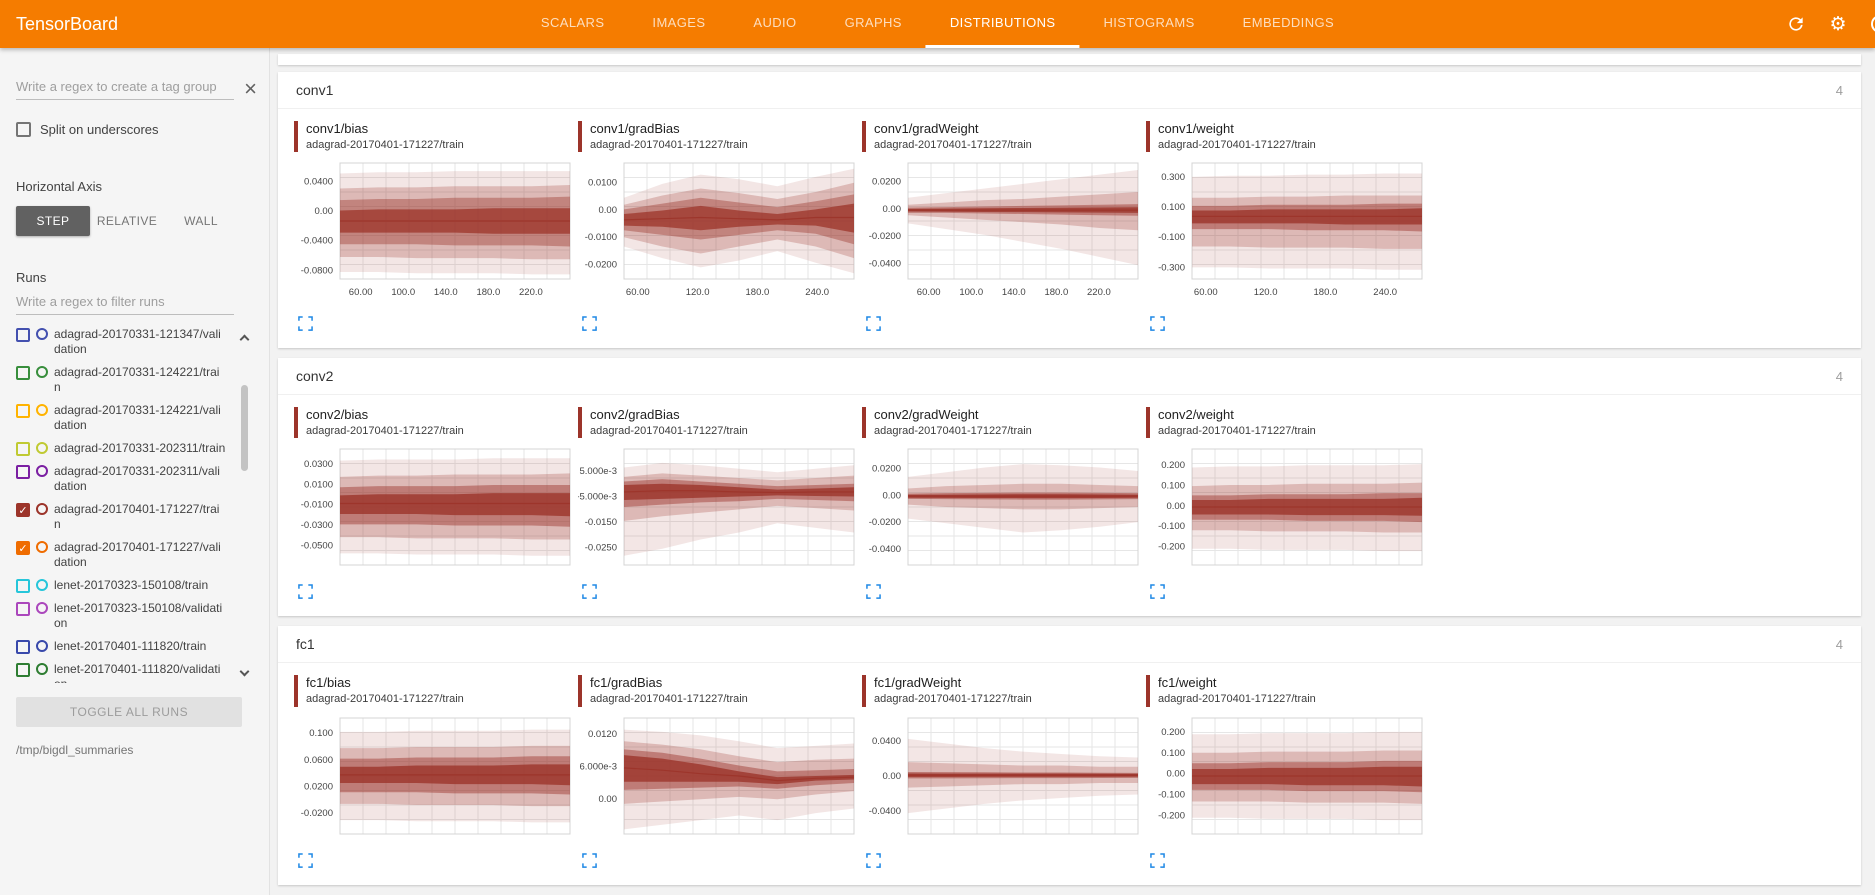 This screenshot has height=895, width=1875. Describe the element at coordinates (1288, 22) in the screenshot. I see `tab-embeddings: EMBEDDINGS` at that location.